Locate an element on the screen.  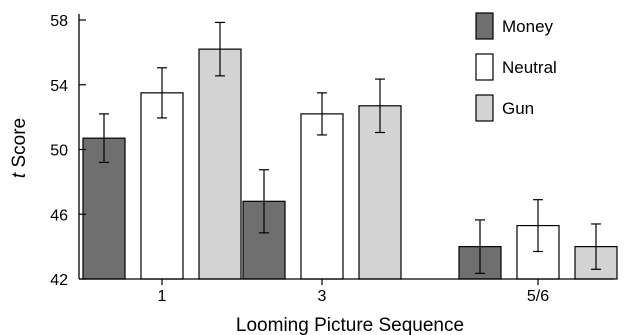
y-axis-title: t Score is located at coordinates (19, 148).